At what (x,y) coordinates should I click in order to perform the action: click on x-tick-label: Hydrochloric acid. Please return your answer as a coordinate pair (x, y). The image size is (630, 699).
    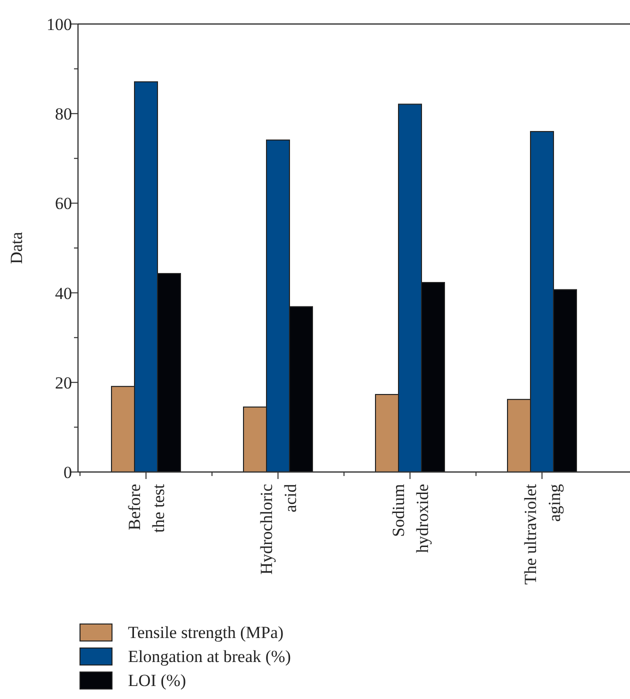
    Looking at the image, I should click on (278, 529).